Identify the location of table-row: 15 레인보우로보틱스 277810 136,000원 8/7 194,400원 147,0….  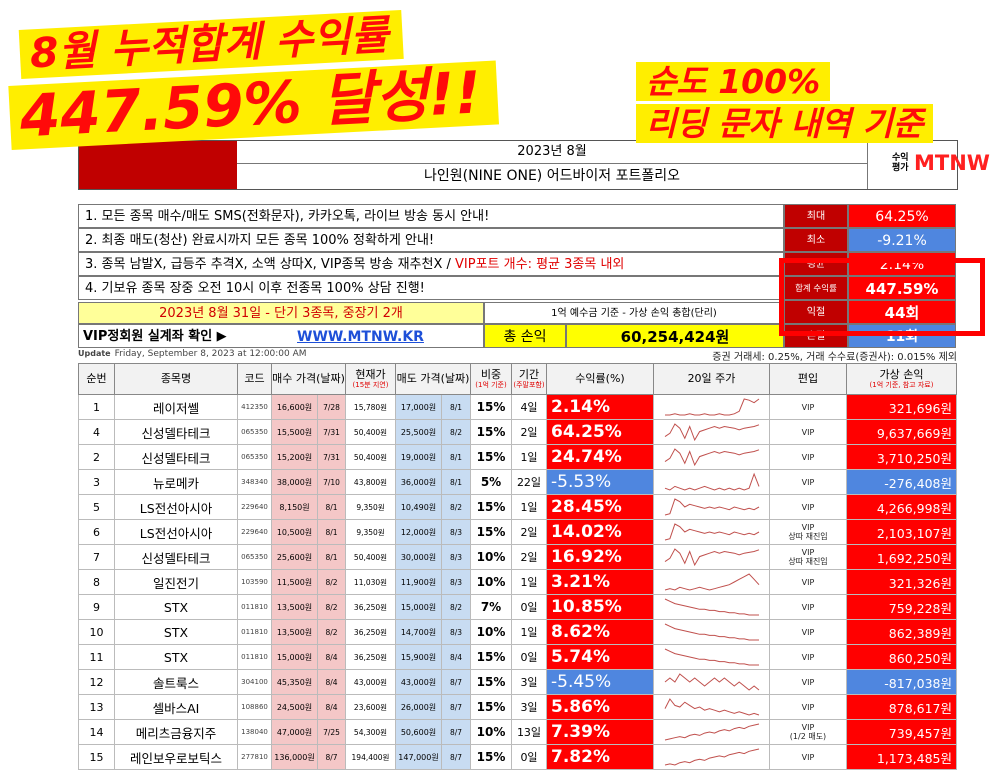
(517, 757).